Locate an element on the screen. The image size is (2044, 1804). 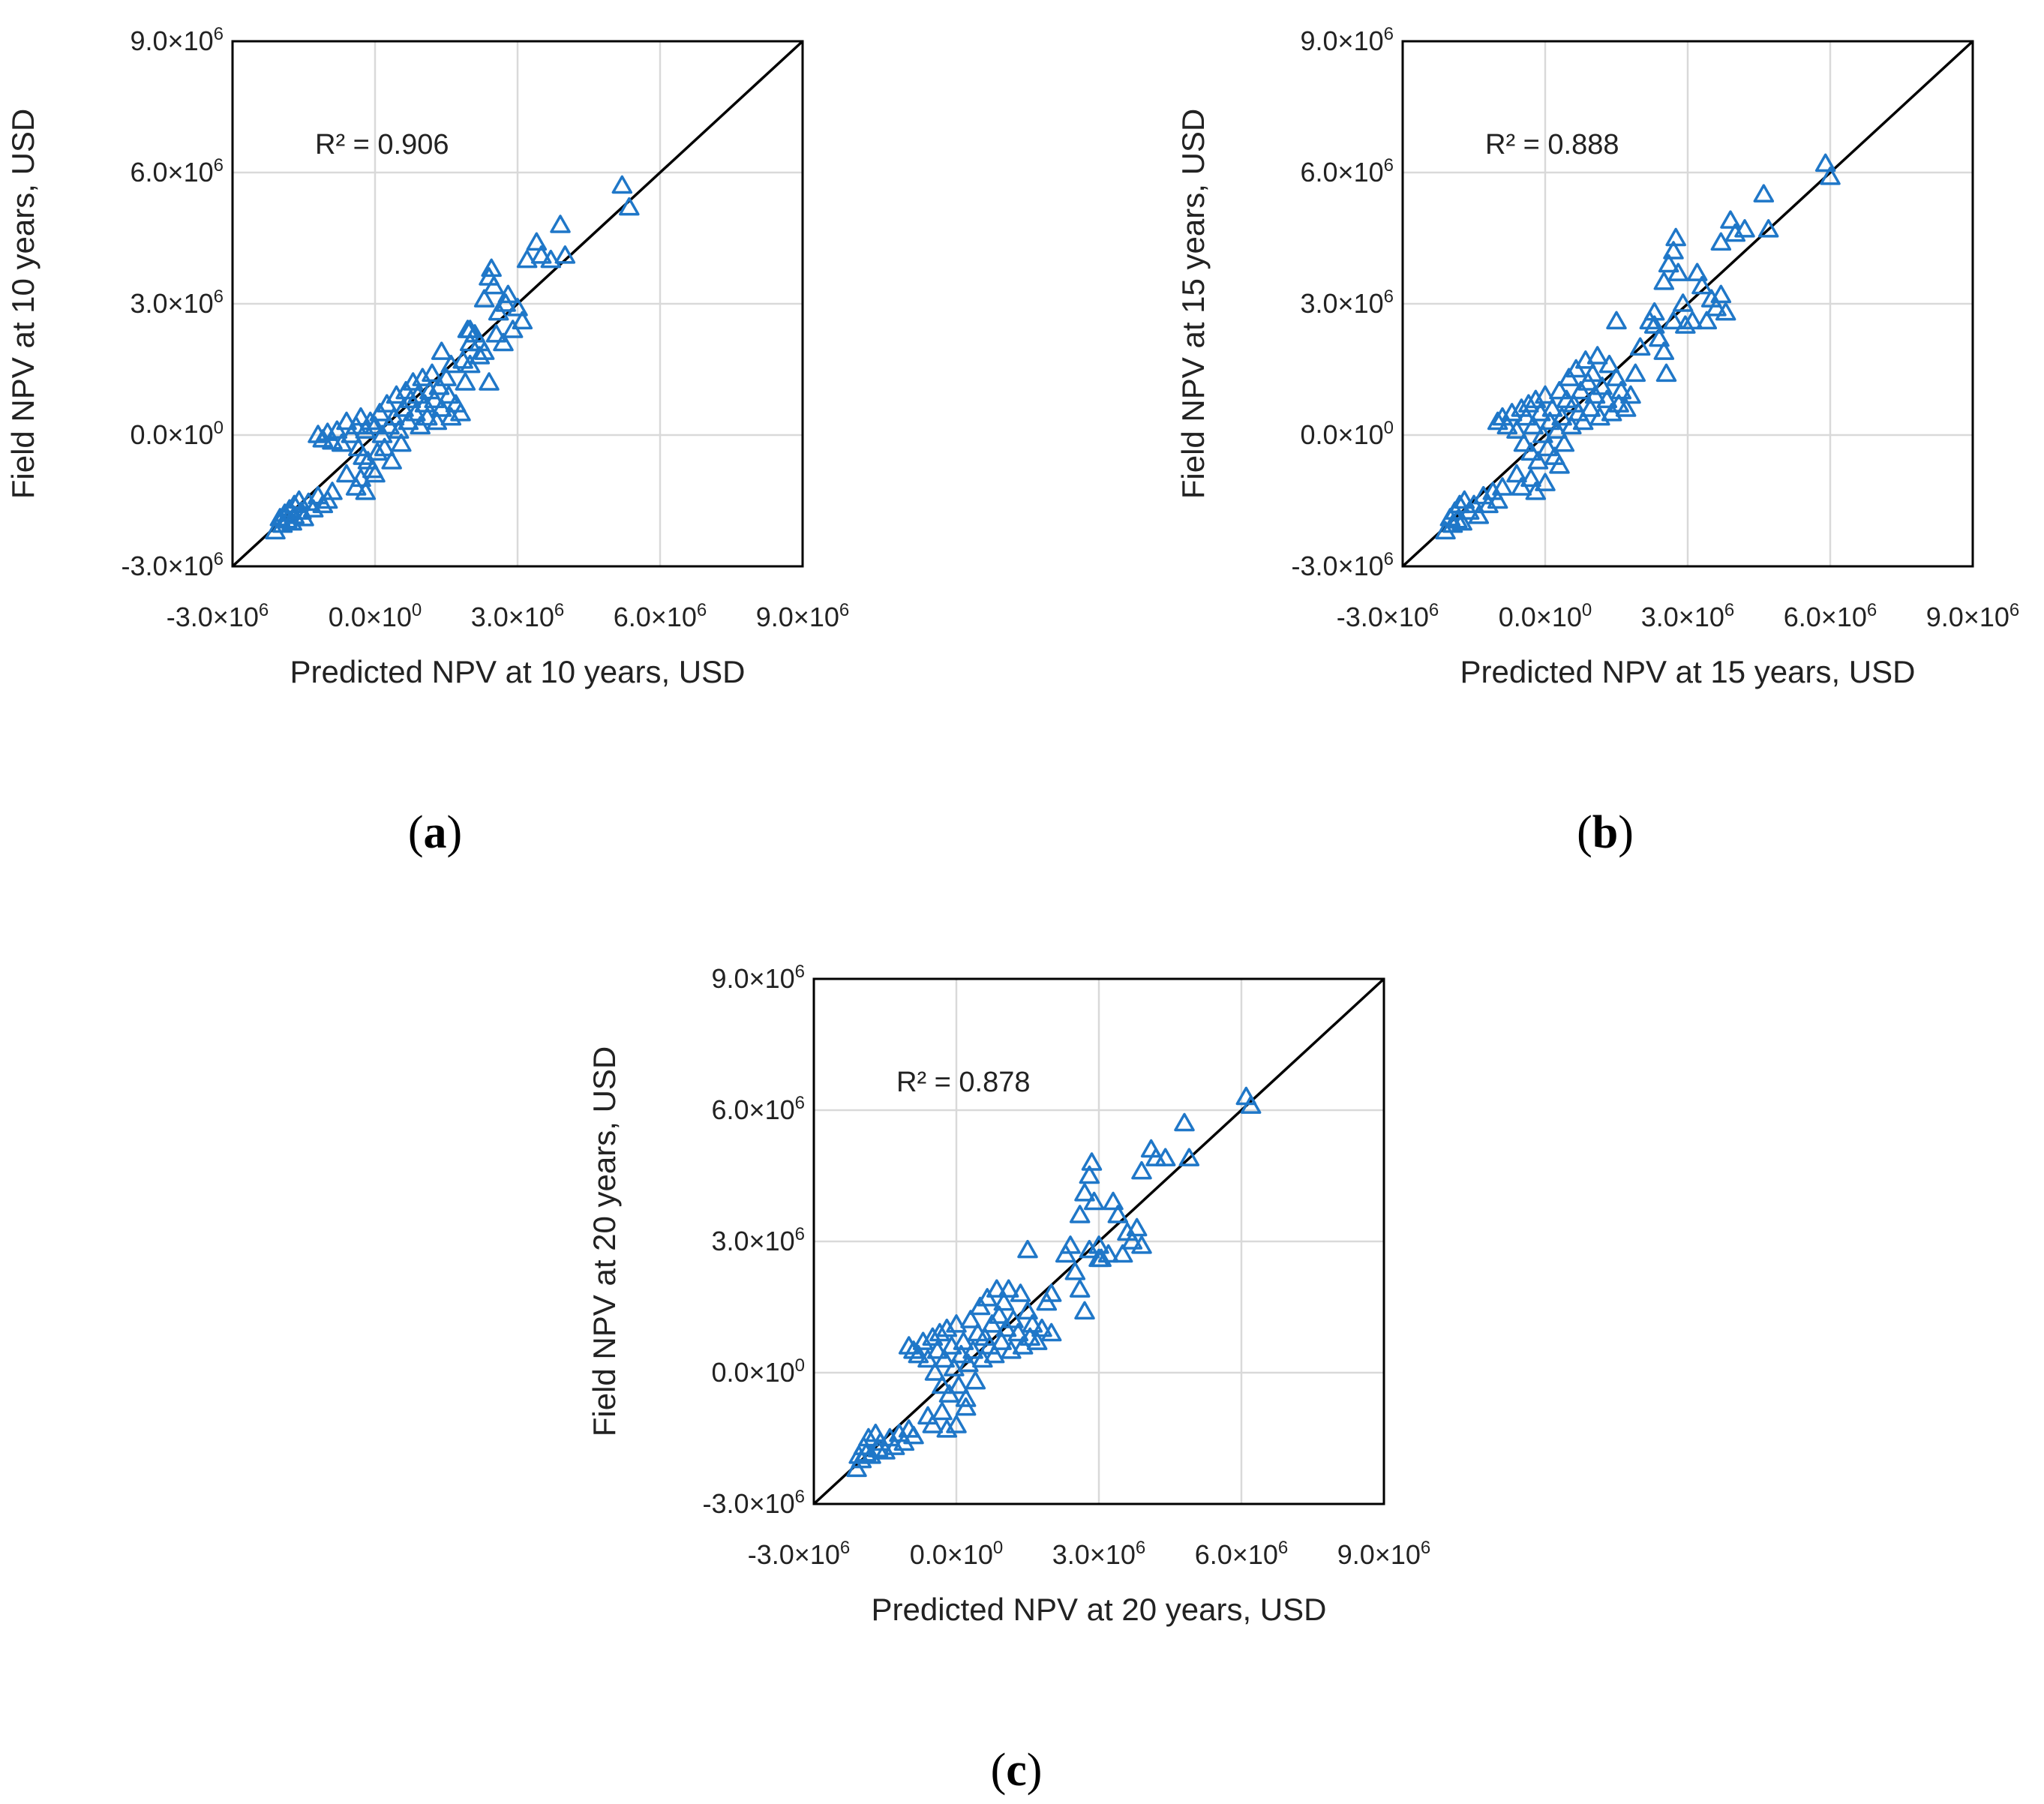
panel-label: (a) is located at coordinates (435, 833).